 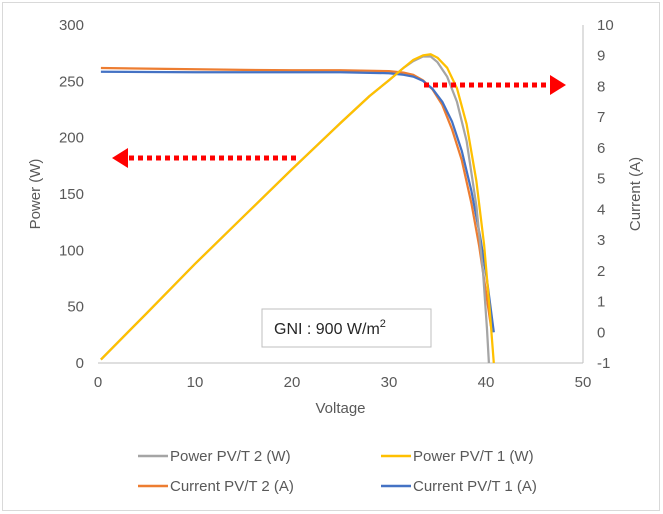 What do you see at coordinates (80, 363) in the screenshot?
I see `y-left-tick-label: 0` at bounding box center [80, 363].